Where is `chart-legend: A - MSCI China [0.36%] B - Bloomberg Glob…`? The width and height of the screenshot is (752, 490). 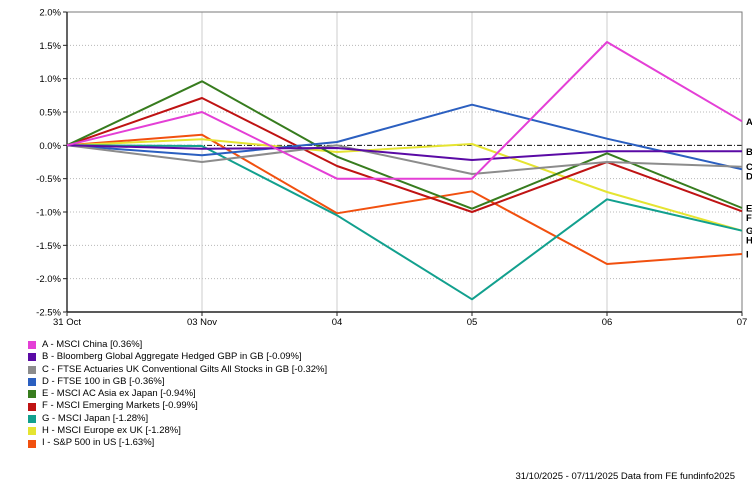 chart-legend: A - MSCI China [0.36%] B - Bloomberg Glob… is located at coordinates (177, 394).